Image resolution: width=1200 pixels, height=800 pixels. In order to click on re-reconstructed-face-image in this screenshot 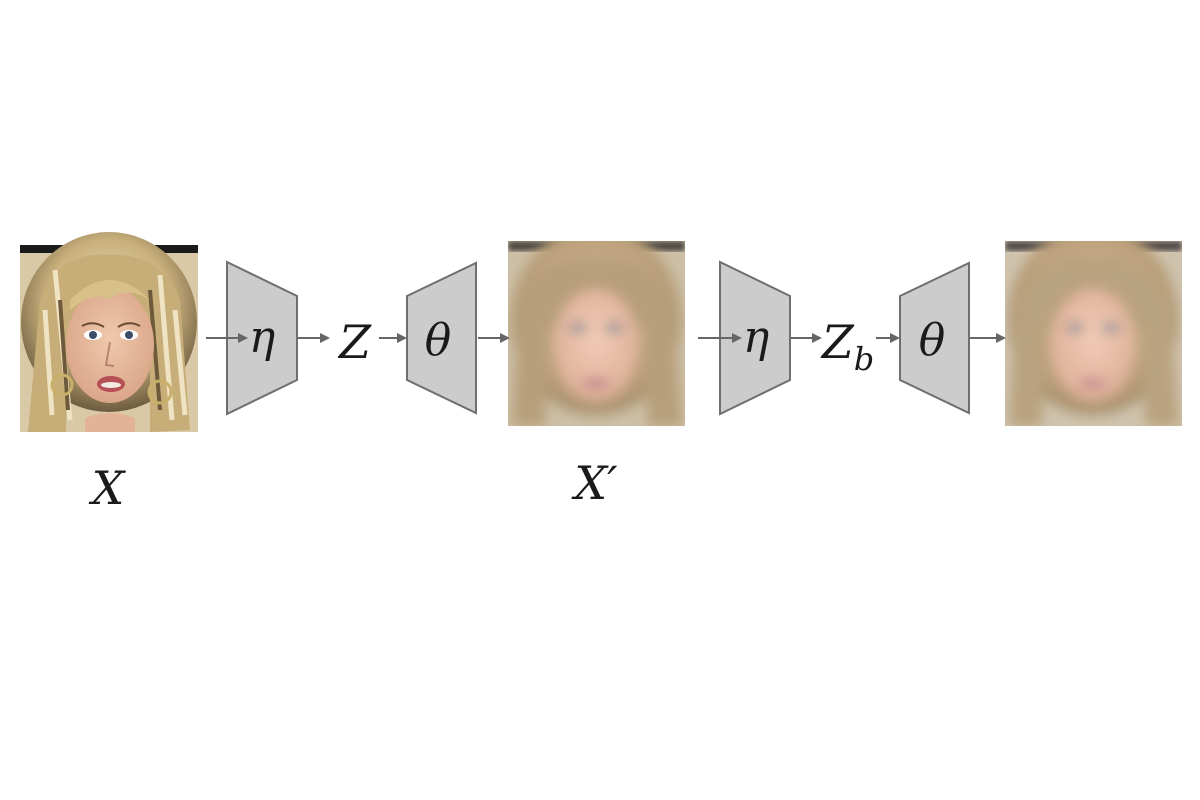, I will do `click(1093, 325)`.